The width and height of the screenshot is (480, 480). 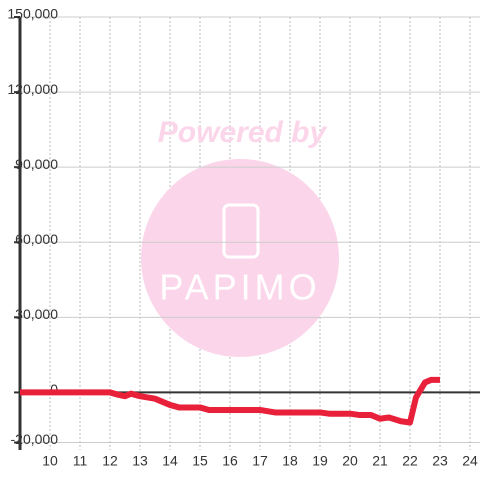 What do you see at coordinates (50, 461) in the screenshot?
I see `x-tick-label: 10` at bounding box center [50, 461].